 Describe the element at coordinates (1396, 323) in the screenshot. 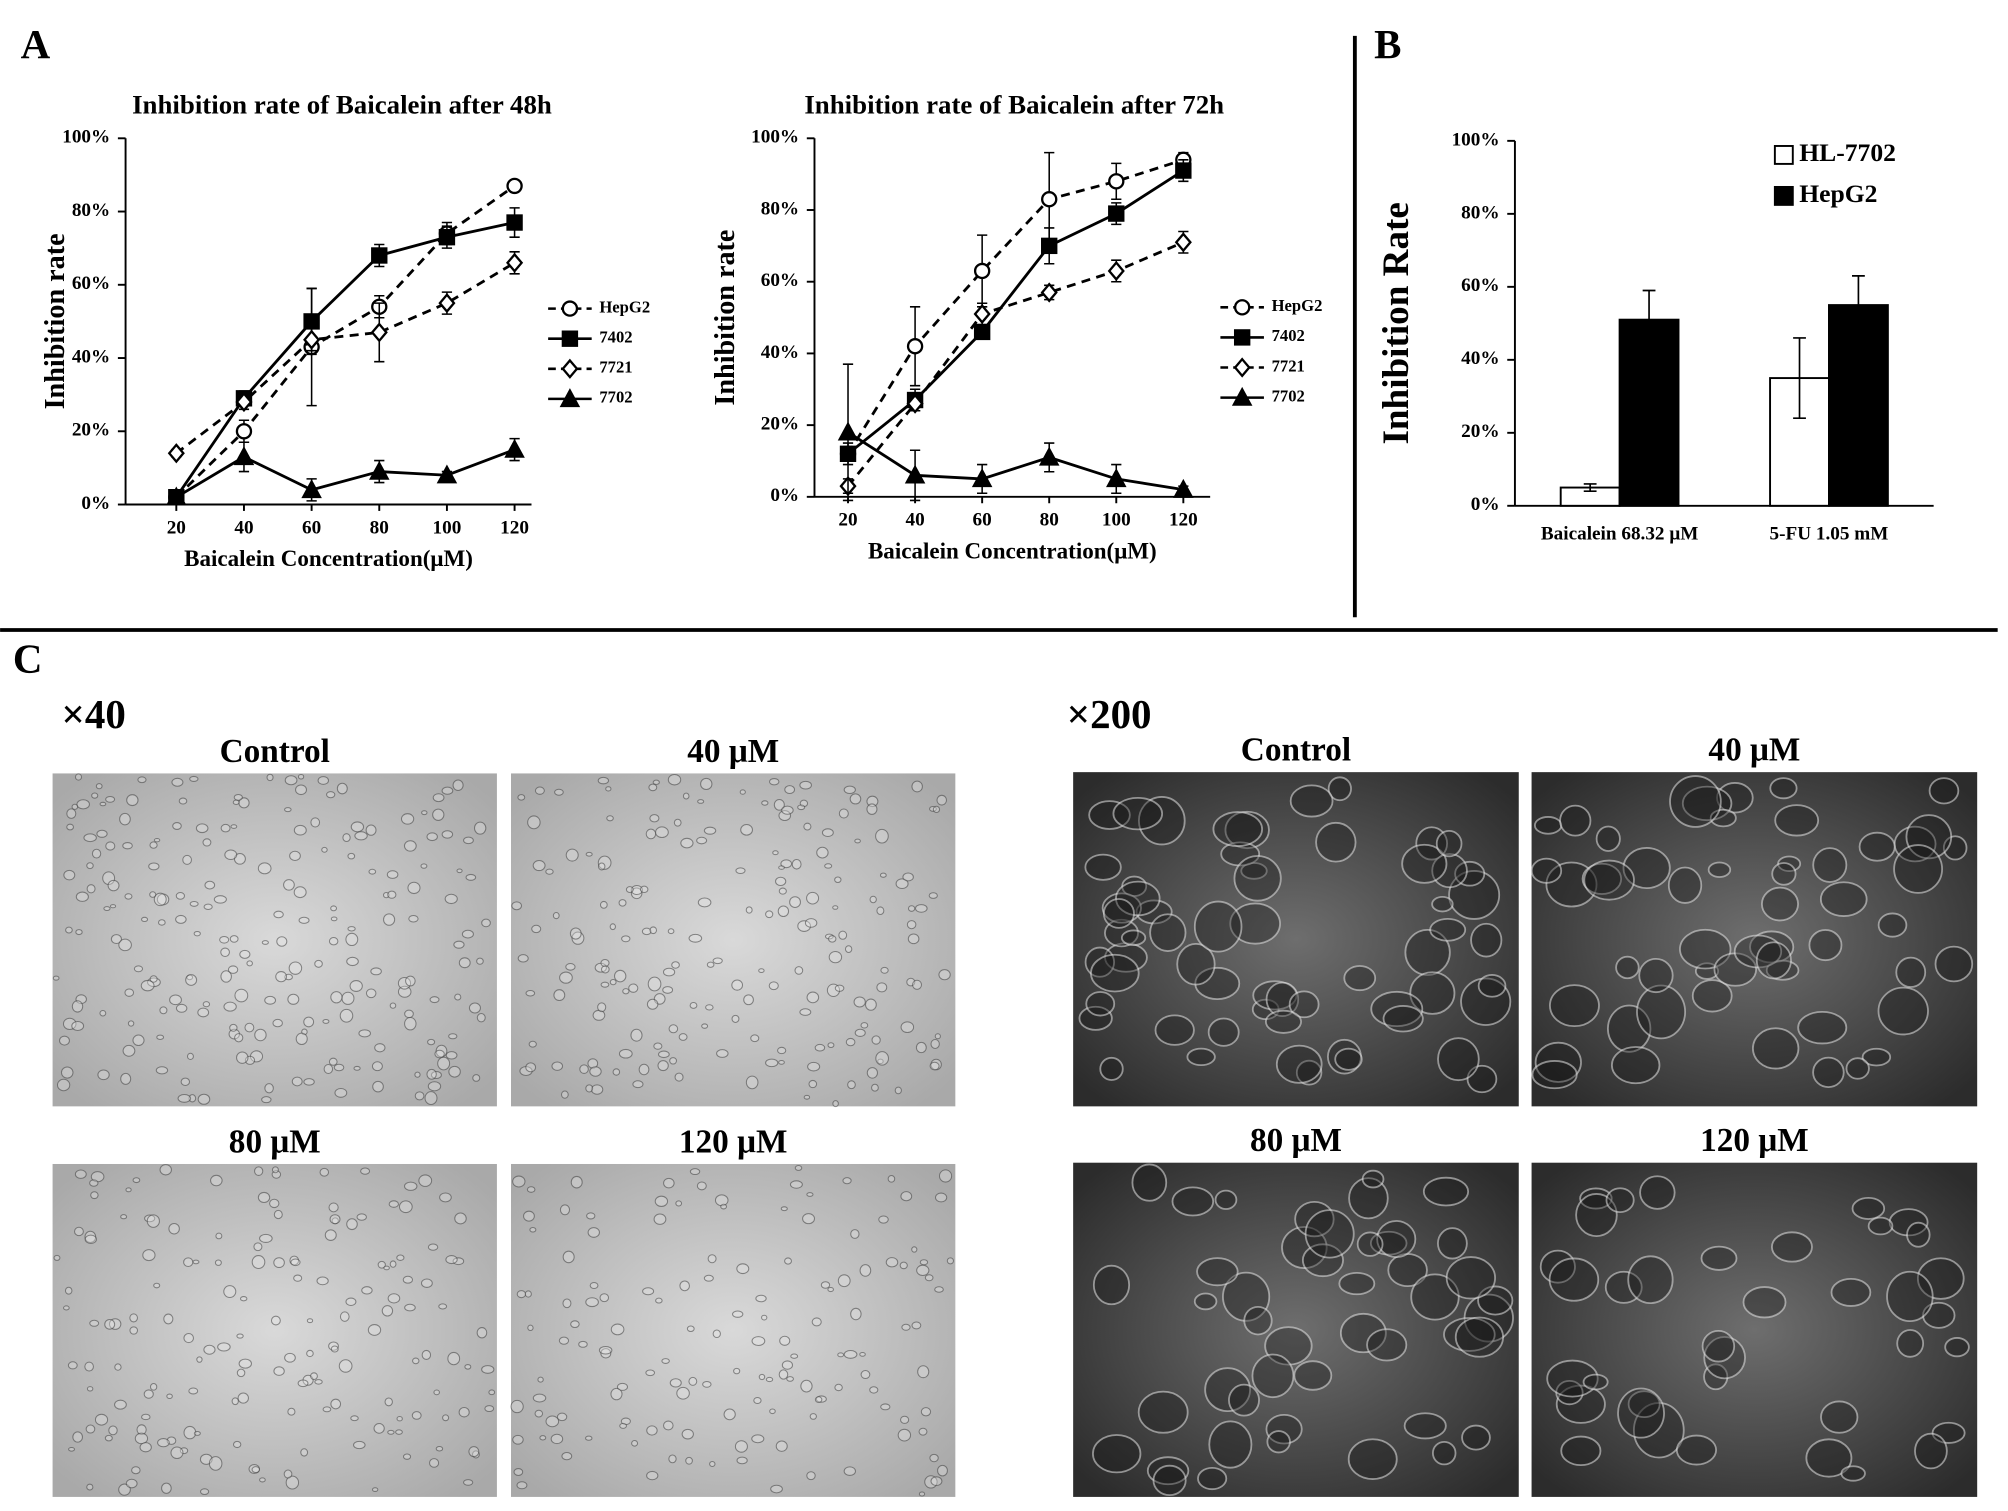

I see `y-axis-label: Inhibition Rate` at that location.